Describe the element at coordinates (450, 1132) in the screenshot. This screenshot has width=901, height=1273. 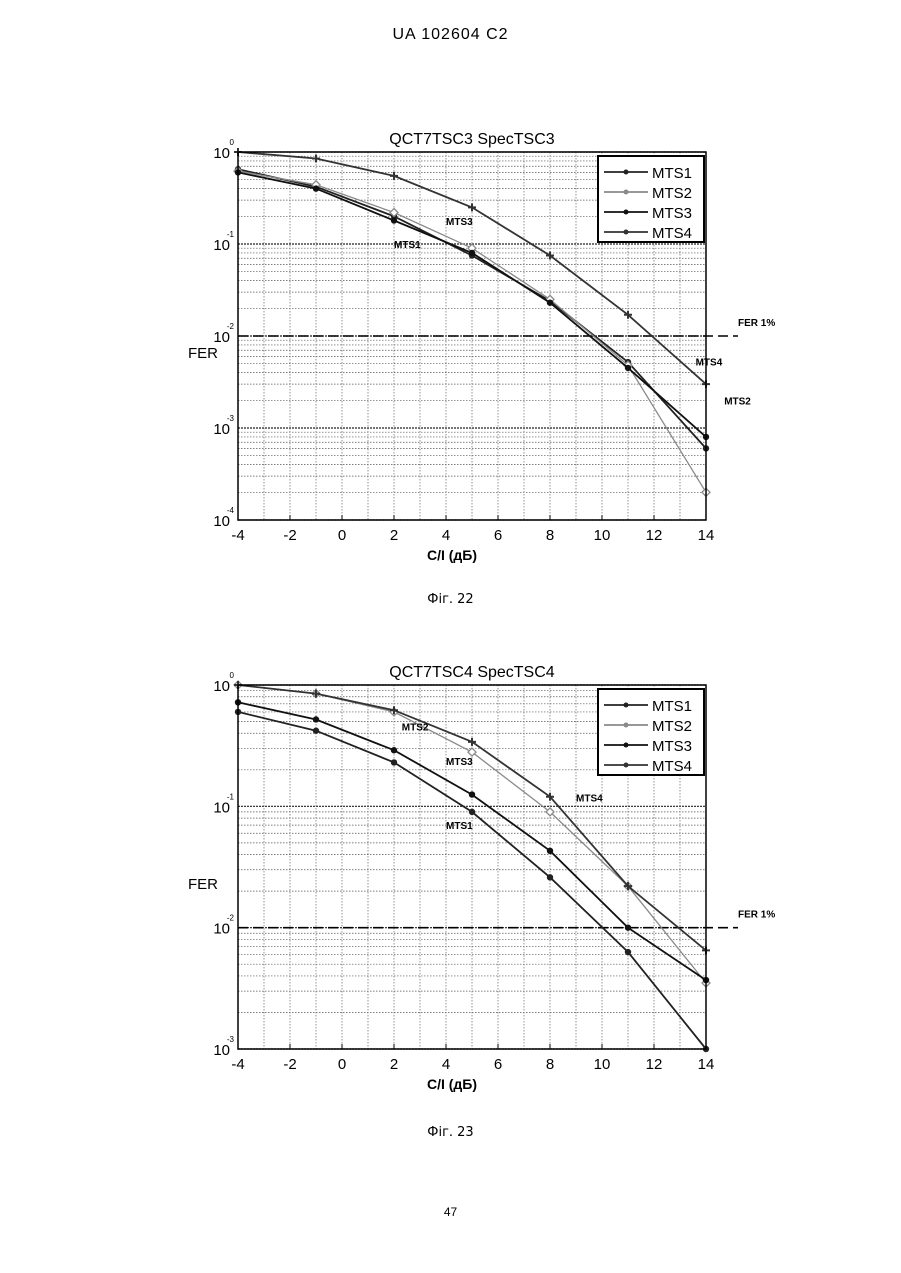
I see `figure-caption-23: Фіг. 23` at that location.